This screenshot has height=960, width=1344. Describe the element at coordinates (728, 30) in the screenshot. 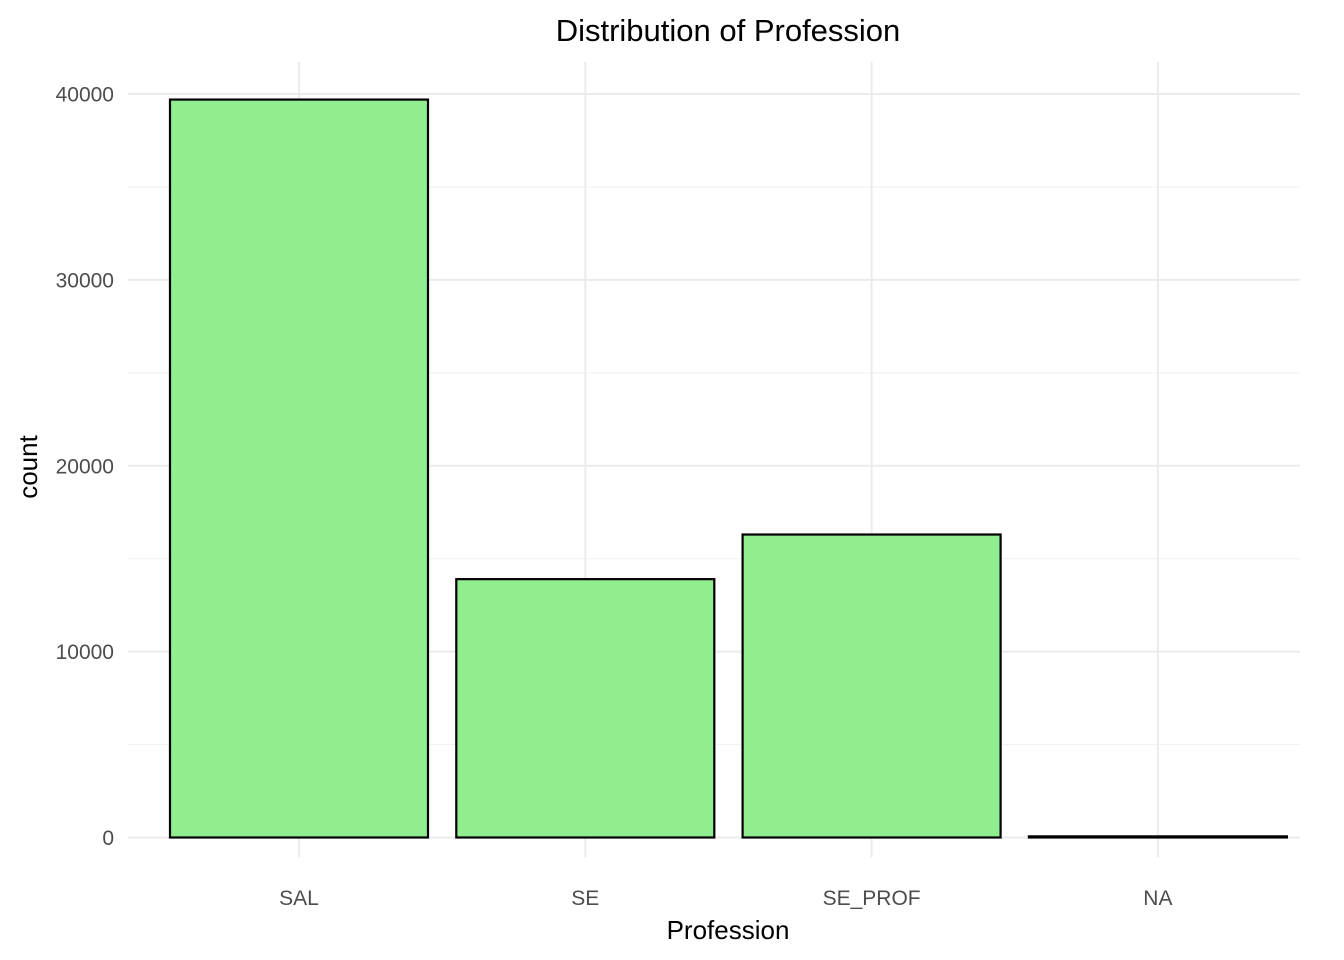

I see `chart-title: Distribution of Profession` at that location.